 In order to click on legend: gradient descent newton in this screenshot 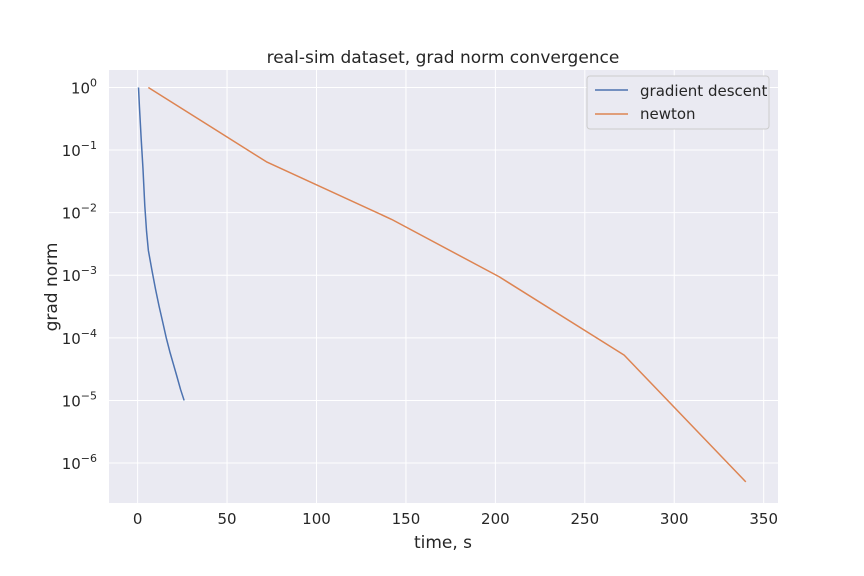, I will do `click(678, 102)`.